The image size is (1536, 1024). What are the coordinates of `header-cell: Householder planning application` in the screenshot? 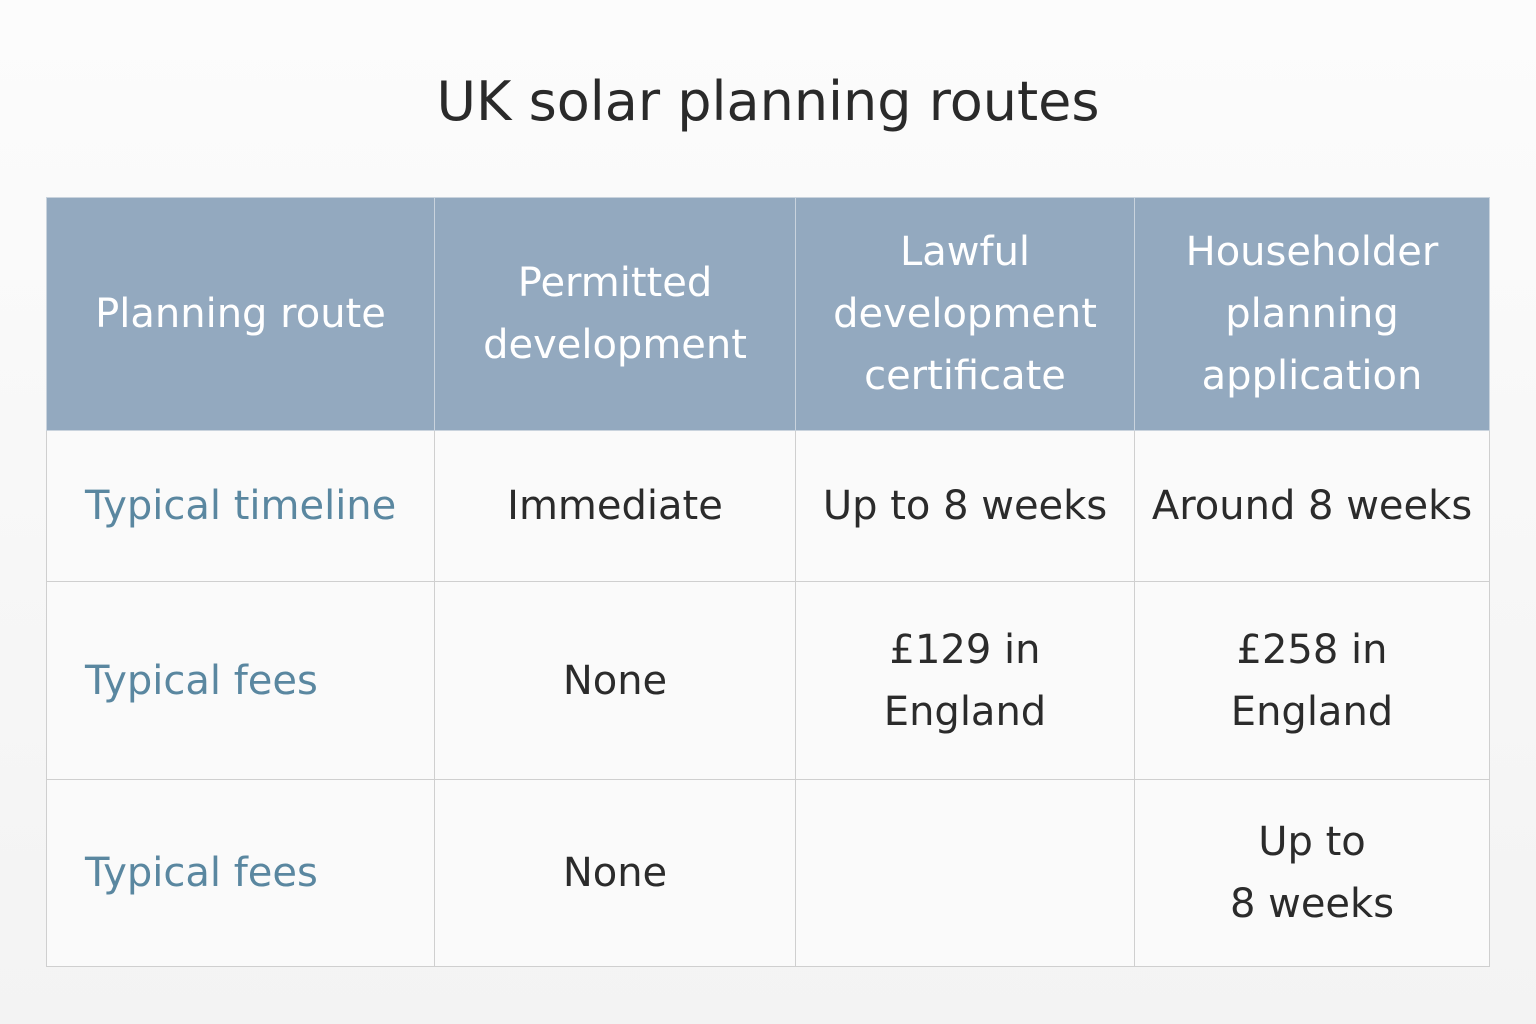 It's located at (1312, 314).